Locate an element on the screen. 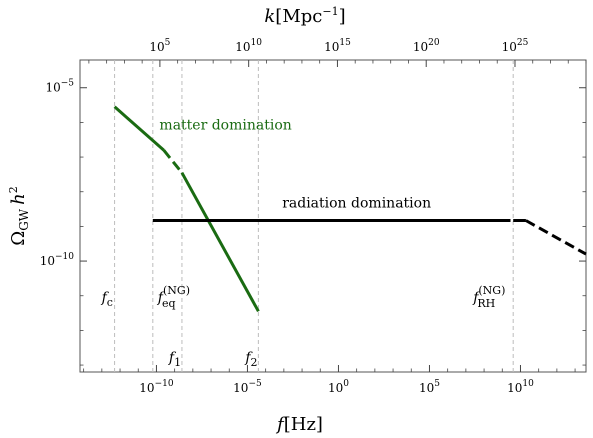 The height and width of the screenshot is (438, 593). x-tick-label-4: 10¹⁰ is located at coordinates (520, 387).